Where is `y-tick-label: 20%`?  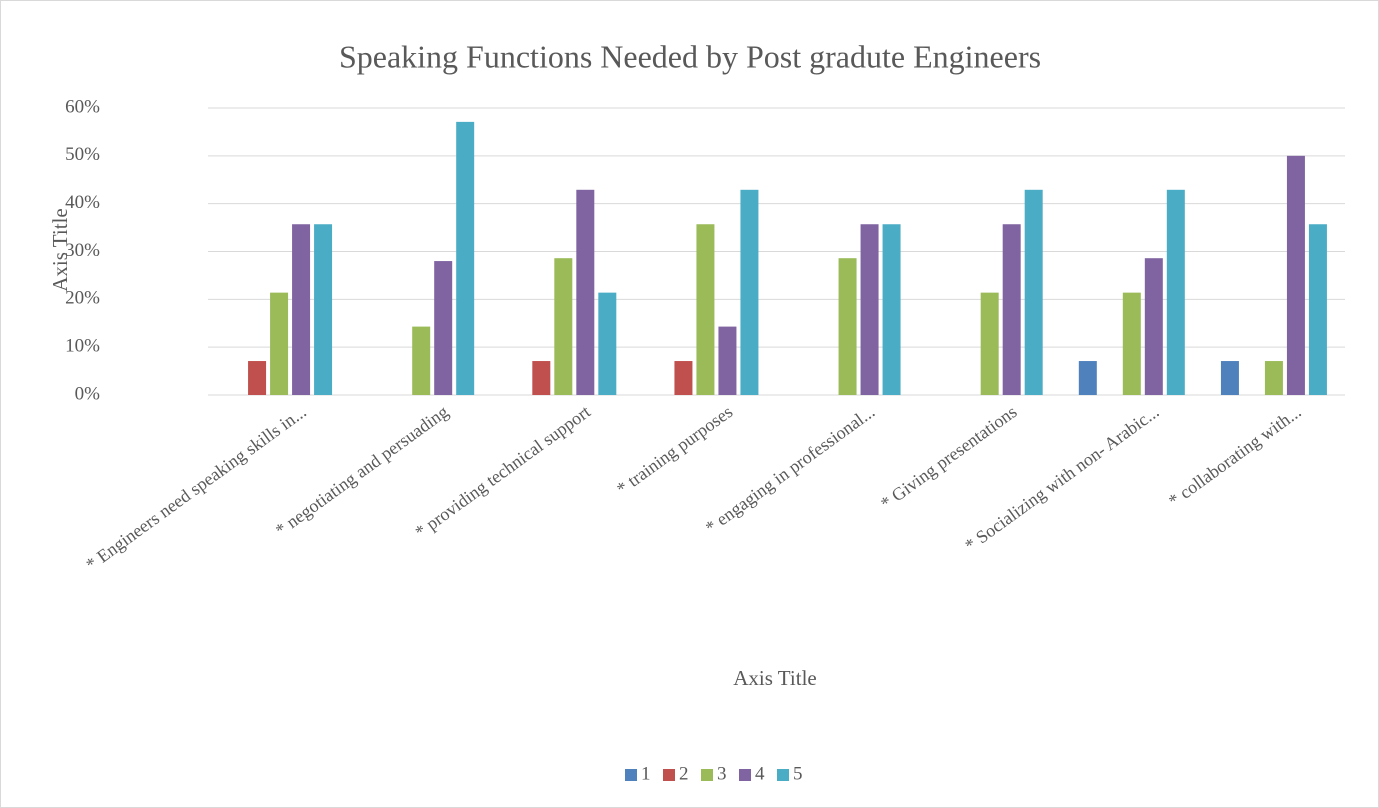 y-tick-label: 20% is located at coordinates (82, 298).